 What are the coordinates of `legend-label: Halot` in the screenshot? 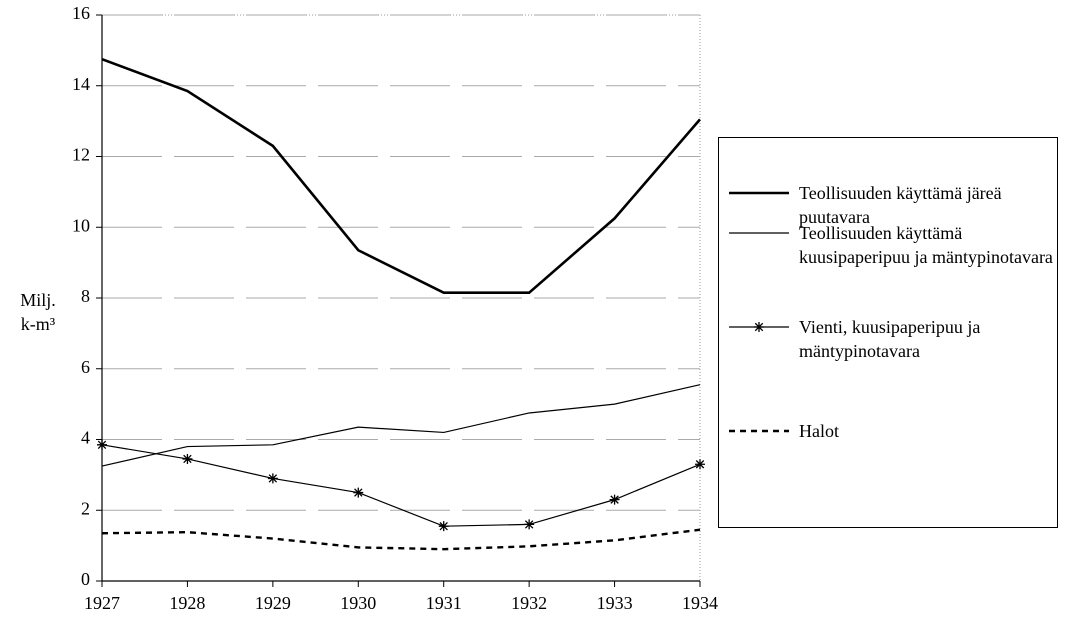 It's located at (819, 431).